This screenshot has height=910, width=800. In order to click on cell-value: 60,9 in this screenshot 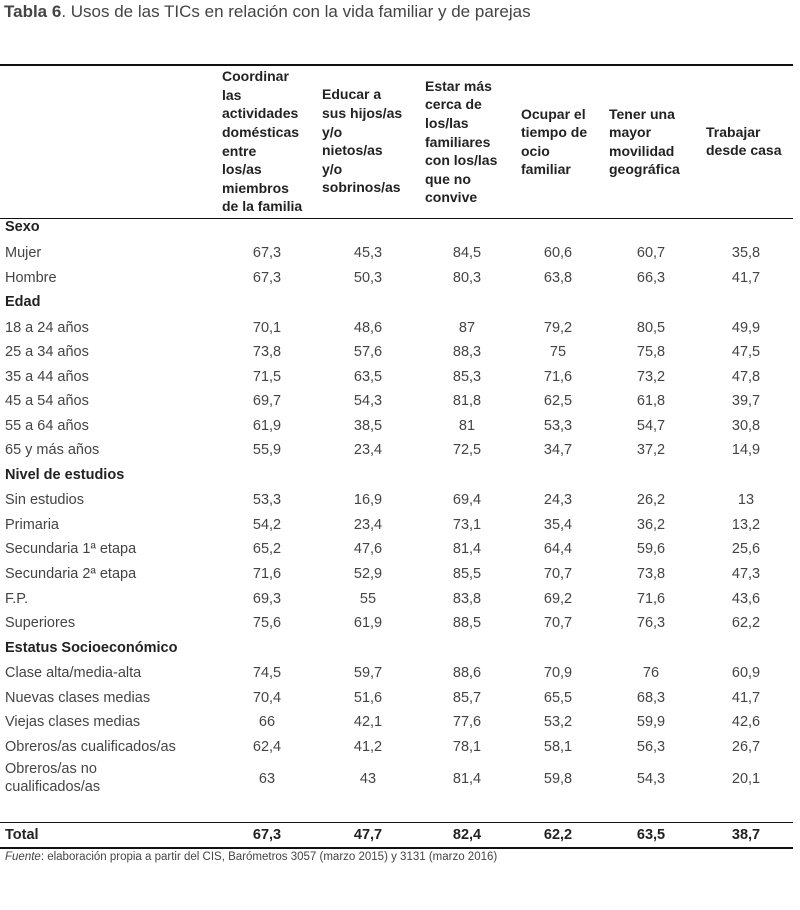, I will do `click(746, 673)`.